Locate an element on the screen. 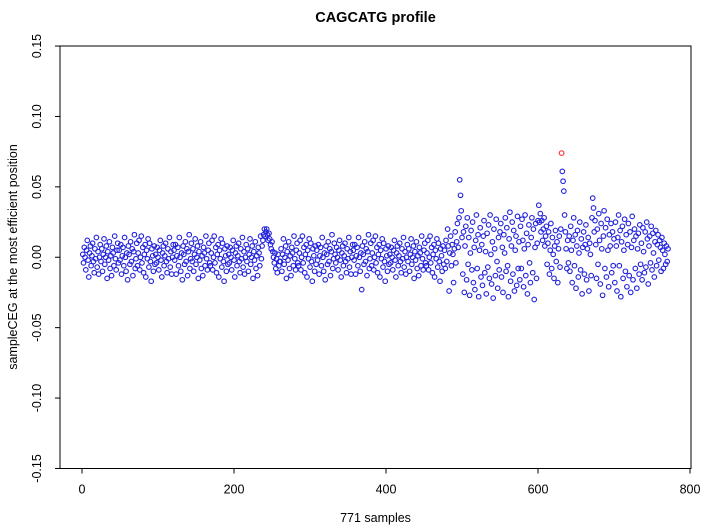 The height and width of the screenshot is (530, 710). y-tick-label: 0.15 is located at coordinates (37, 46).